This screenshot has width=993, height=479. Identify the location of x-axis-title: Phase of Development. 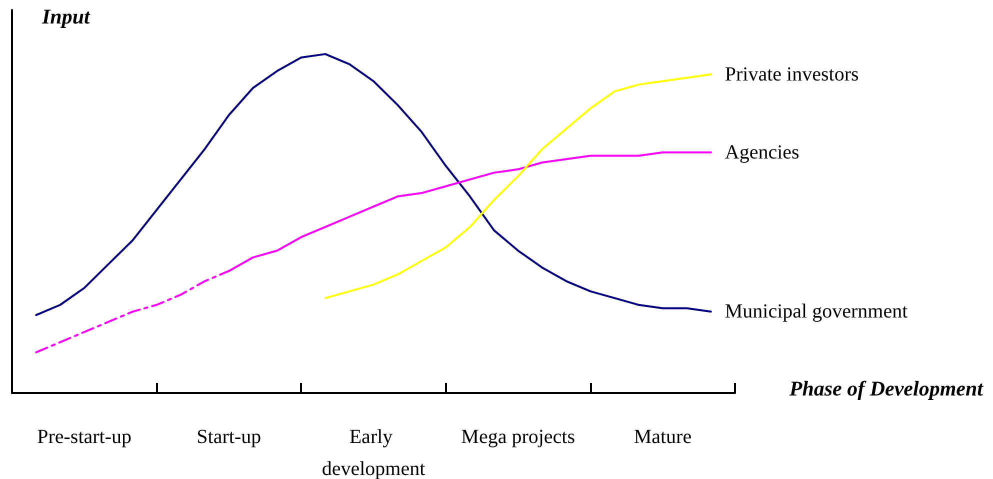
(886, 388).